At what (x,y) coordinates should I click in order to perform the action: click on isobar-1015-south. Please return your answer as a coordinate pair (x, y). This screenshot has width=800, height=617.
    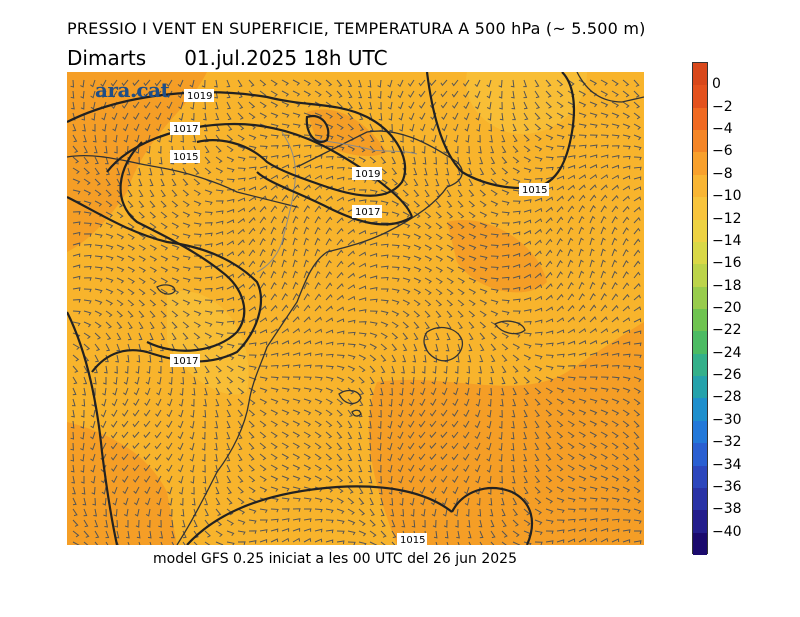
    Looking at the image, I should click on (319, 515).